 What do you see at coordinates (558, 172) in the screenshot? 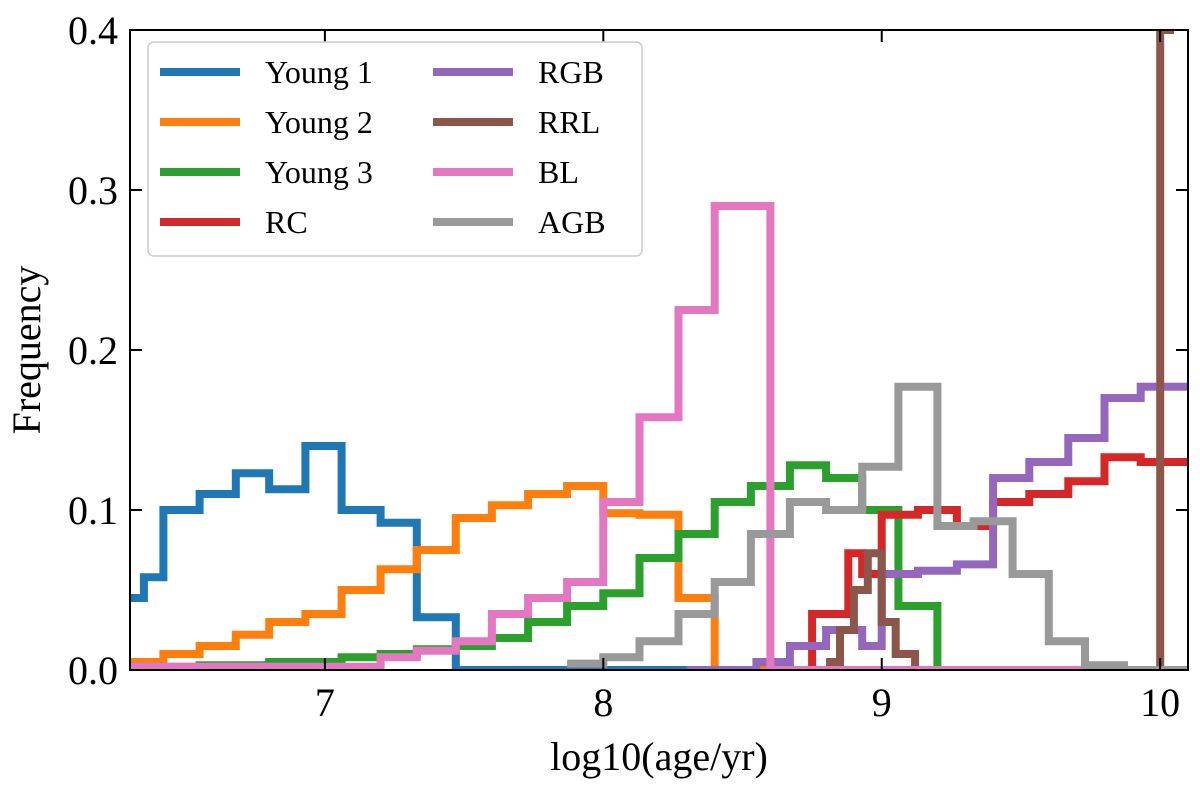
I see `legend-label: BL` at bounding box center [558, 172].